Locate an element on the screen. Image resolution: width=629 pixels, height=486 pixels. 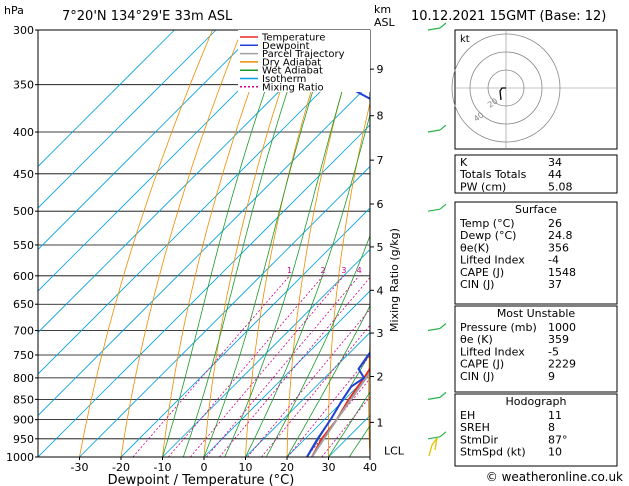
pressure-tick-label: 600 is located at coordinates (23, 276).